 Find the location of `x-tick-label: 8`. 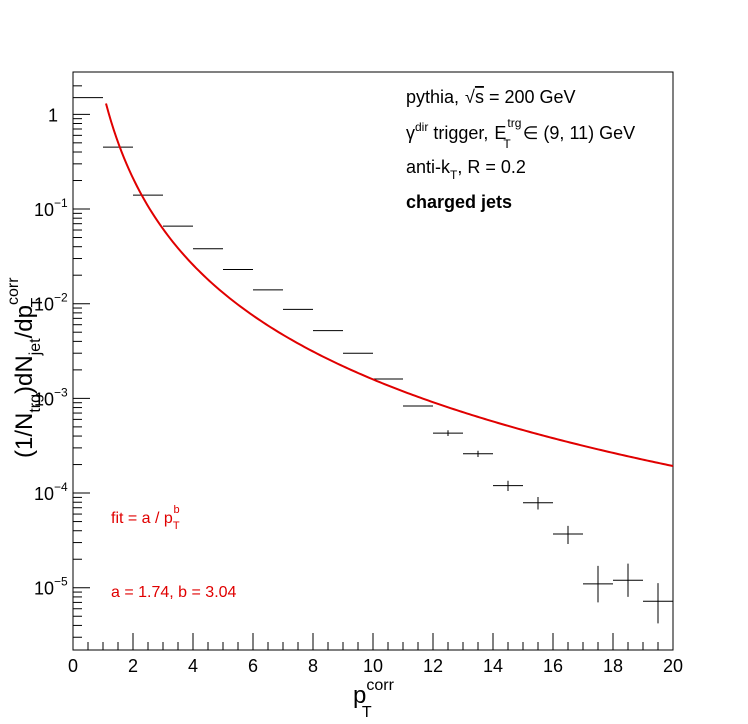

x-tick-label: 8 is located at coordinates (313, 666).